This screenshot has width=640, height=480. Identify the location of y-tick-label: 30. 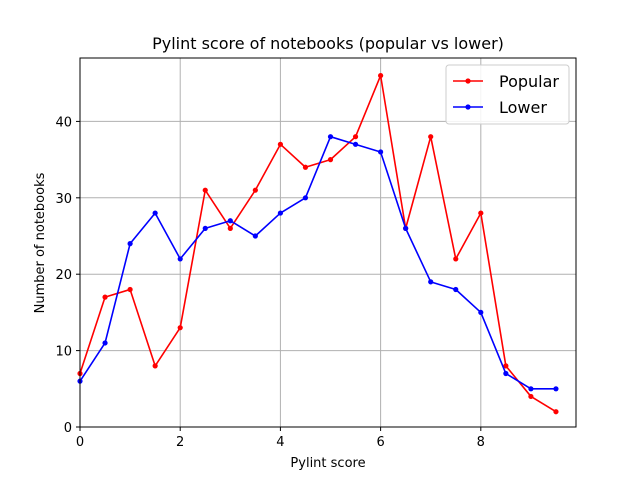
(63, 199).